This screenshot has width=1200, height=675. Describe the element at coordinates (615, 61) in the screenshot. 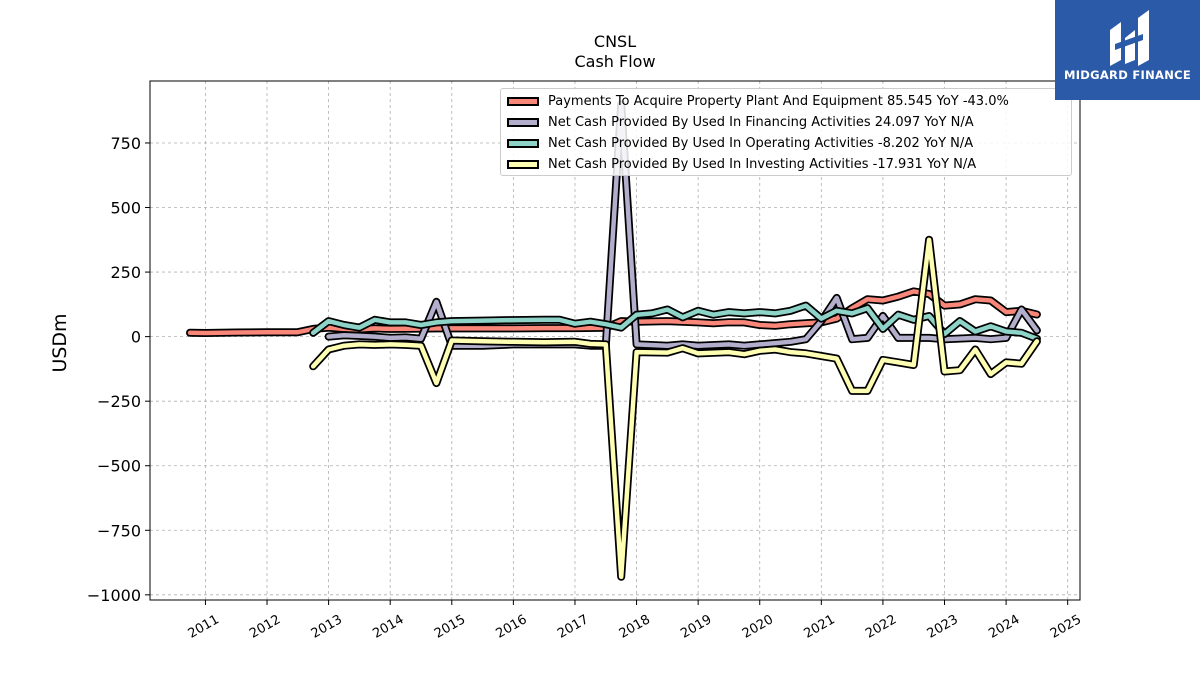

I see `chart-subtitle: Cash Flow` at that location.